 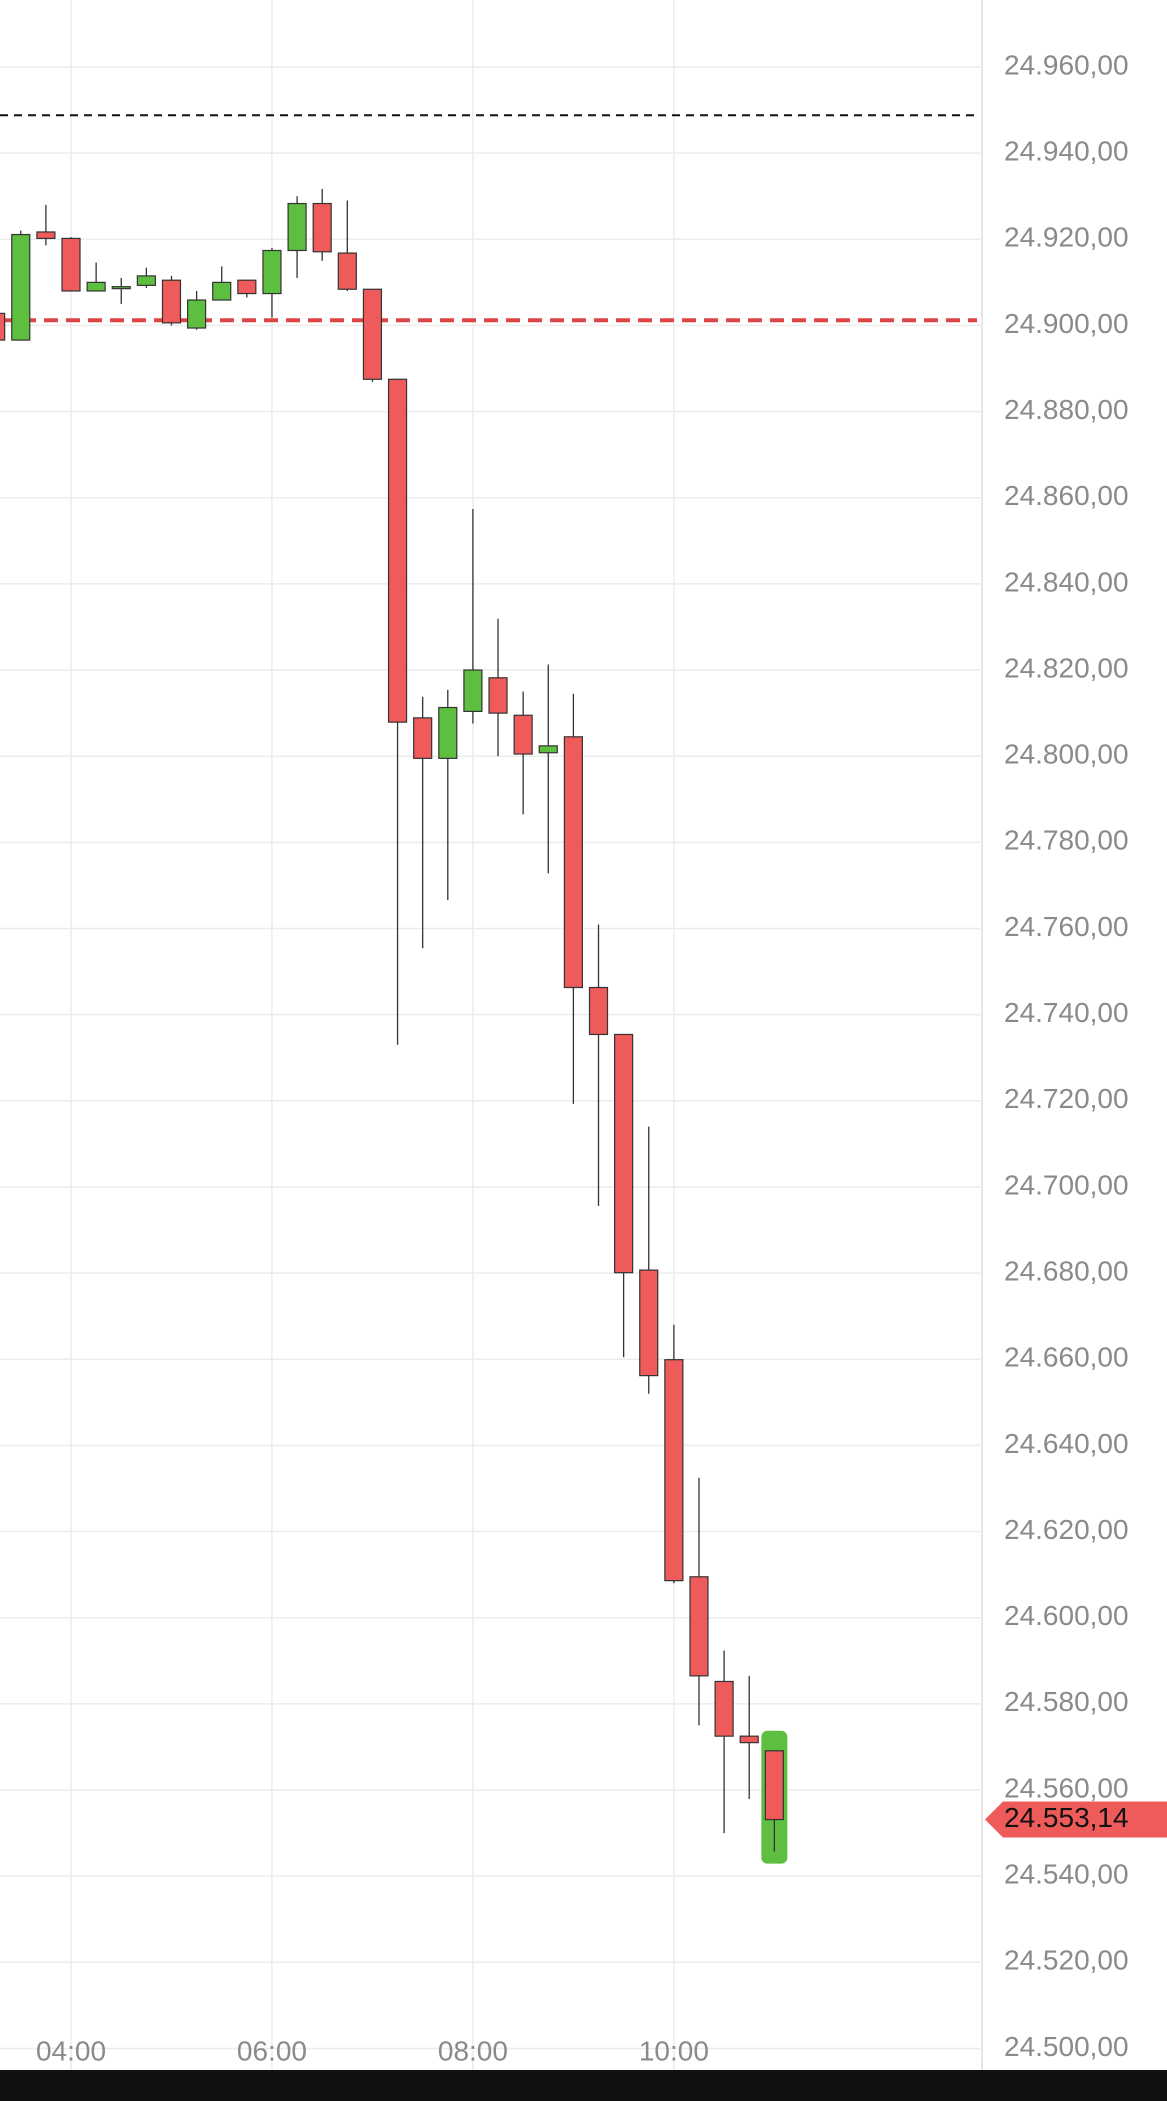 I want to click on y-tick-label: 24.880,00, so click(x=1066, y=409).